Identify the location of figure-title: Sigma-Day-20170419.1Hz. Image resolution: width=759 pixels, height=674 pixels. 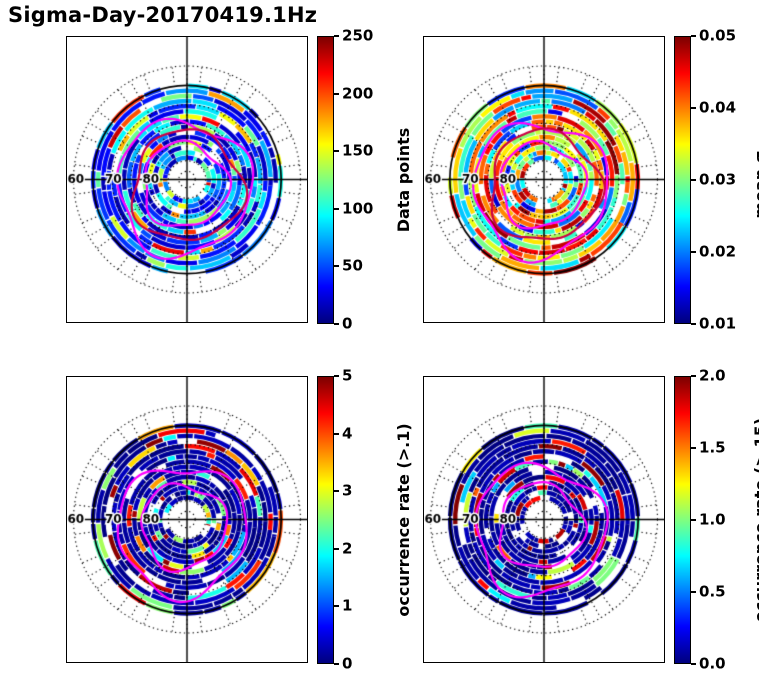
(163, 15).